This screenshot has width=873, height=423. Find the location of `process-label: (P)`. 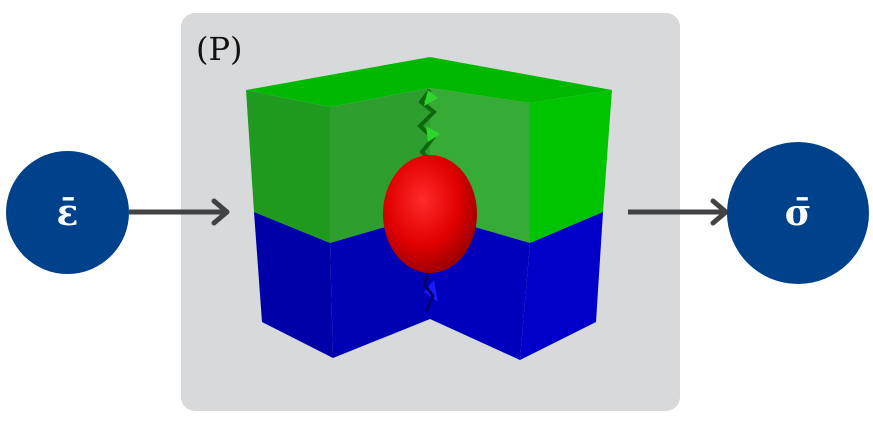

process-label: (P) is located at coordinates (219, 49).